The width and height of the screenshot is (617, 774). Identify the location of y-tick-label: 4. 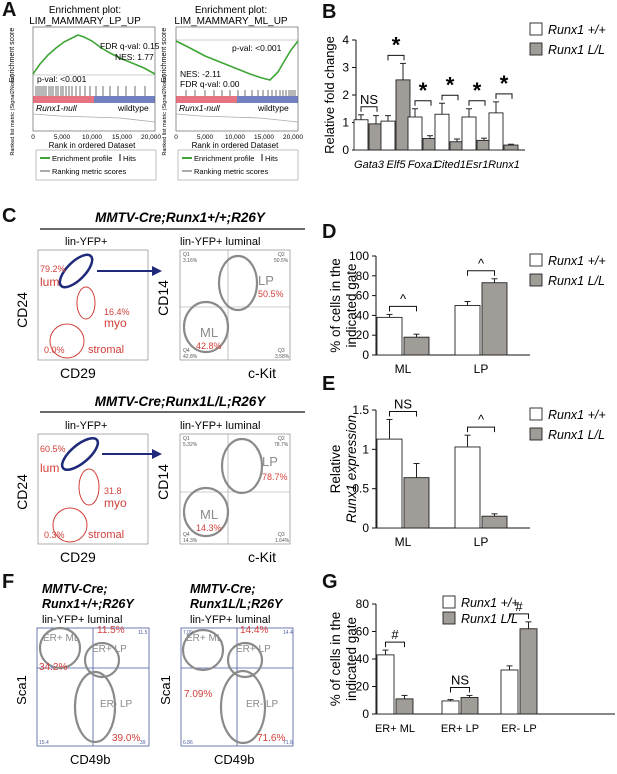
(345, 40).